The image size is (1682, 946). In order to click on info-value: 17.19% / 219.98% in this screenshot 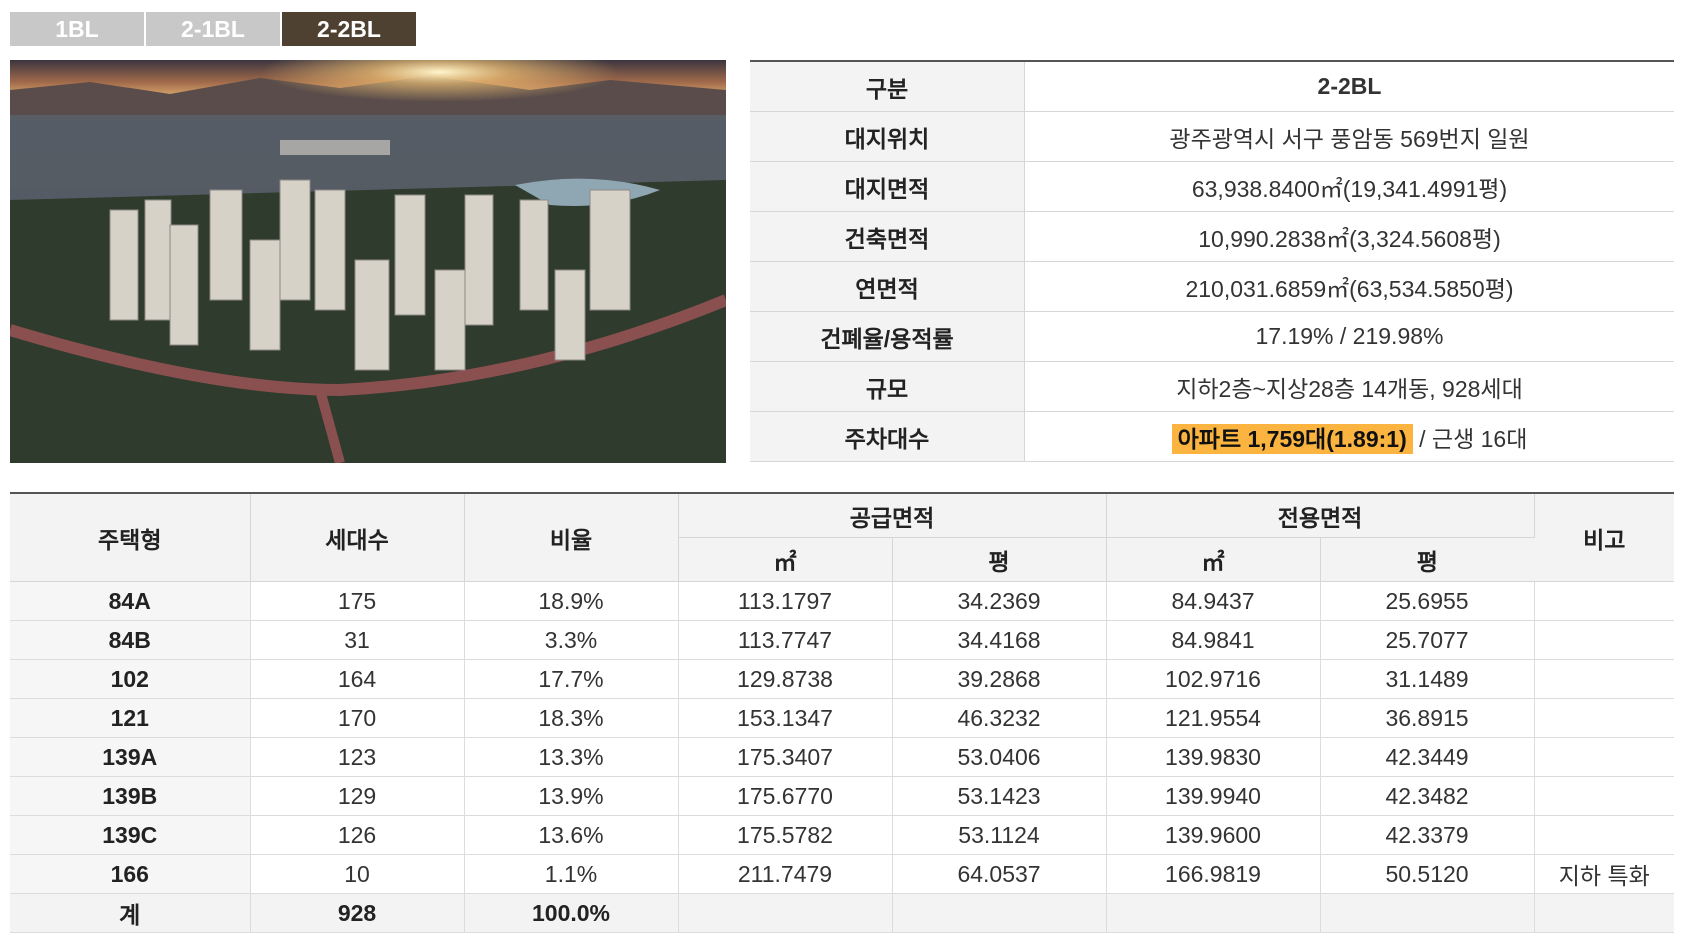, I will do `click(1349, 336)`.